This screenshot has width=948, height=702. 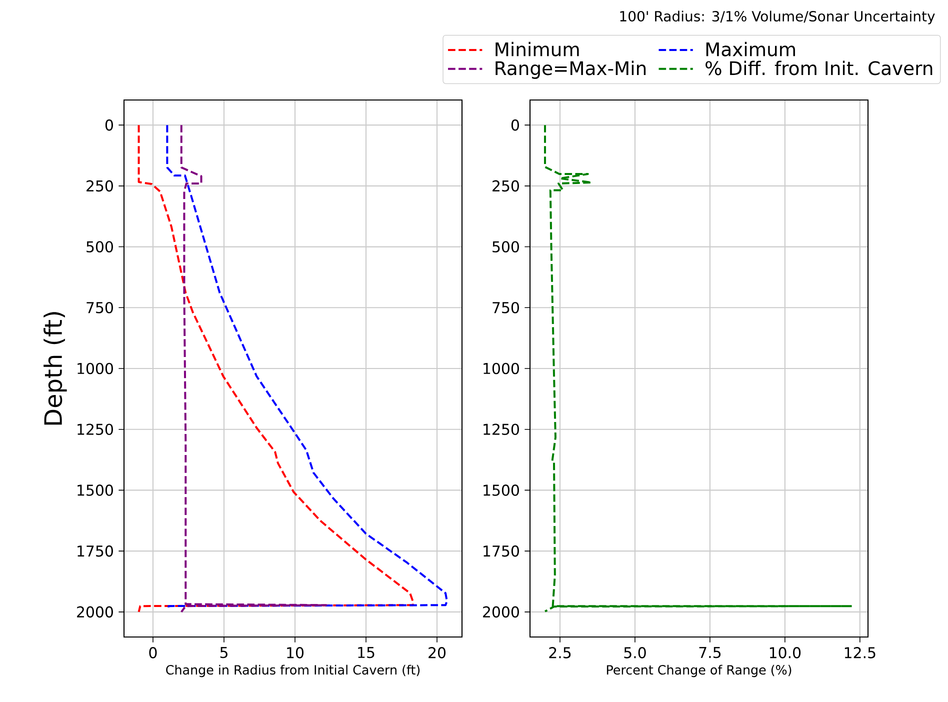 What do you see at coordinates (699, 671) in the screenshot?
I see `x-axis-title: Percent Change of Range (%)` at bounding box center [699, 671].